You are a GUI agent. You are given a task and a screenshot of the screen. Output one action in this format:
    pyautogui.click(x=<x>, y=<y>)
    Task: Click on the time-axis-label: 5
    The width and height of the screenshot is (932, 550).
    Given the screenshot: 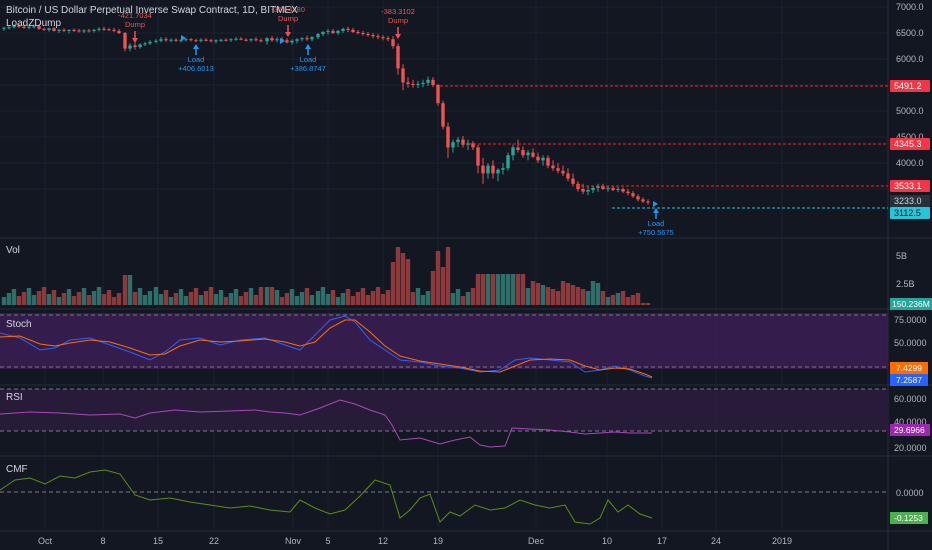 What is the action you would take?
    pyautogui.click(x=327, y=541)
    